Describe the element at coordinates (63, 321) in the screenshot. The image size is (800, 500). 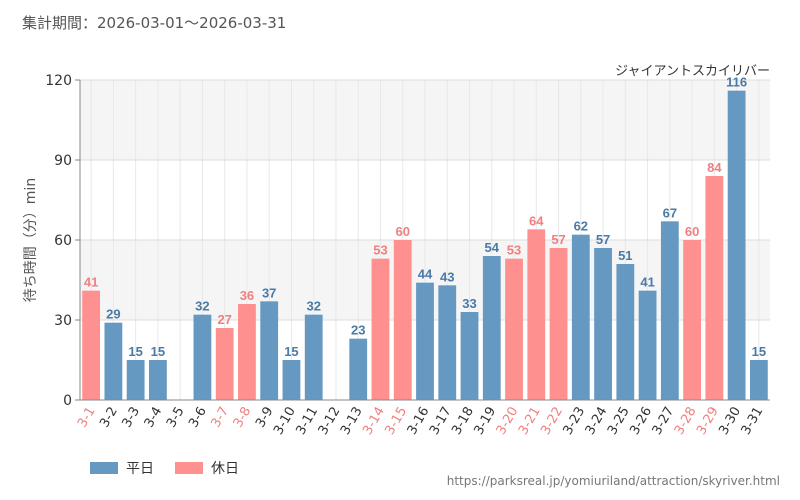
I see `y-tick-label: 30` at that location.